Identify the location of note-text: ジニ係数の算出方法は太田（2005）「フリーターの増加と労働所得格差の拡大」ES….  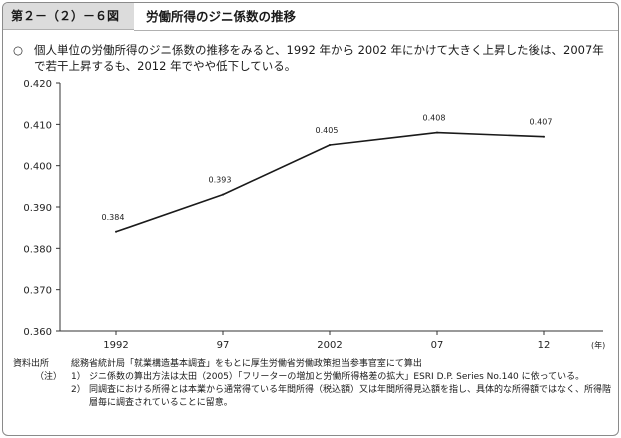
(337, 377).